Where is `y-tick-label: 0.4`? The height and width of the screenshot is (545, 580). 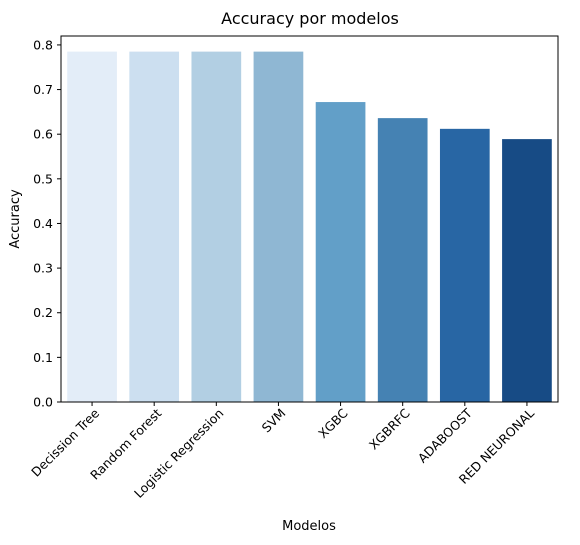
y-tick-label: 0.4 is located at coordinates (43, 223).